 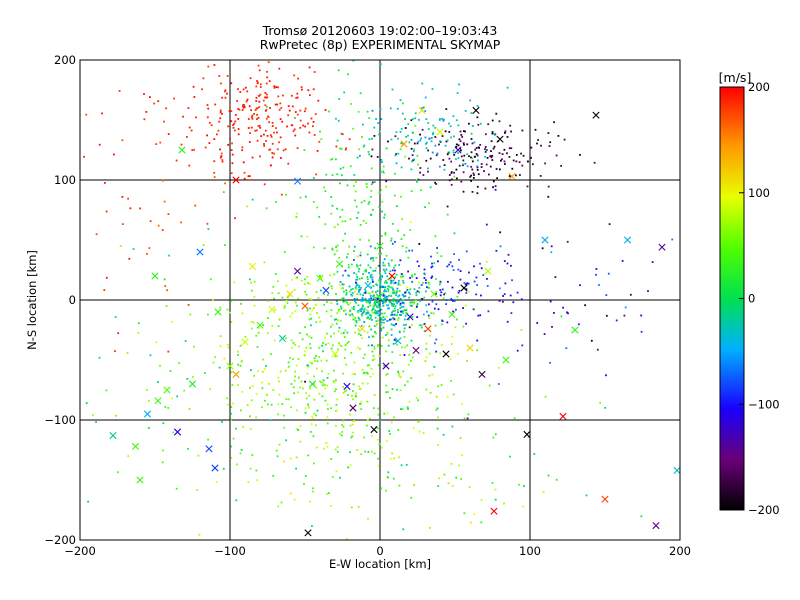 What do you see at coordinates (72, 300) in the screenshot?
I see `y-tick-label: 0` at bounding box center [72, 300].